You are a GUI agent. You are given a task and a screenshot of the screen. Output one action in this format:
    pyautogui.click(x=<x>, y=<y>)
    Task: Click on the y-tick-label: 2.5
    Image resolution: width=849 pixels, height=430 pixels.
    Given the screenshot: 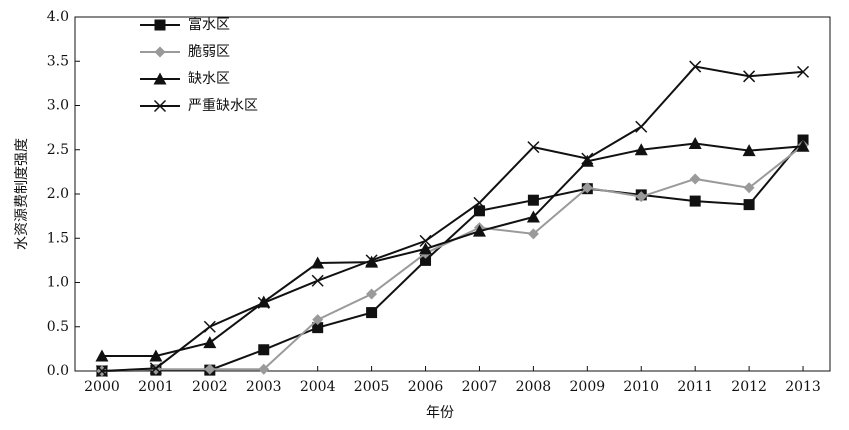 What is the action you would take?
    pyautogui.click(x=58, y=150)
    